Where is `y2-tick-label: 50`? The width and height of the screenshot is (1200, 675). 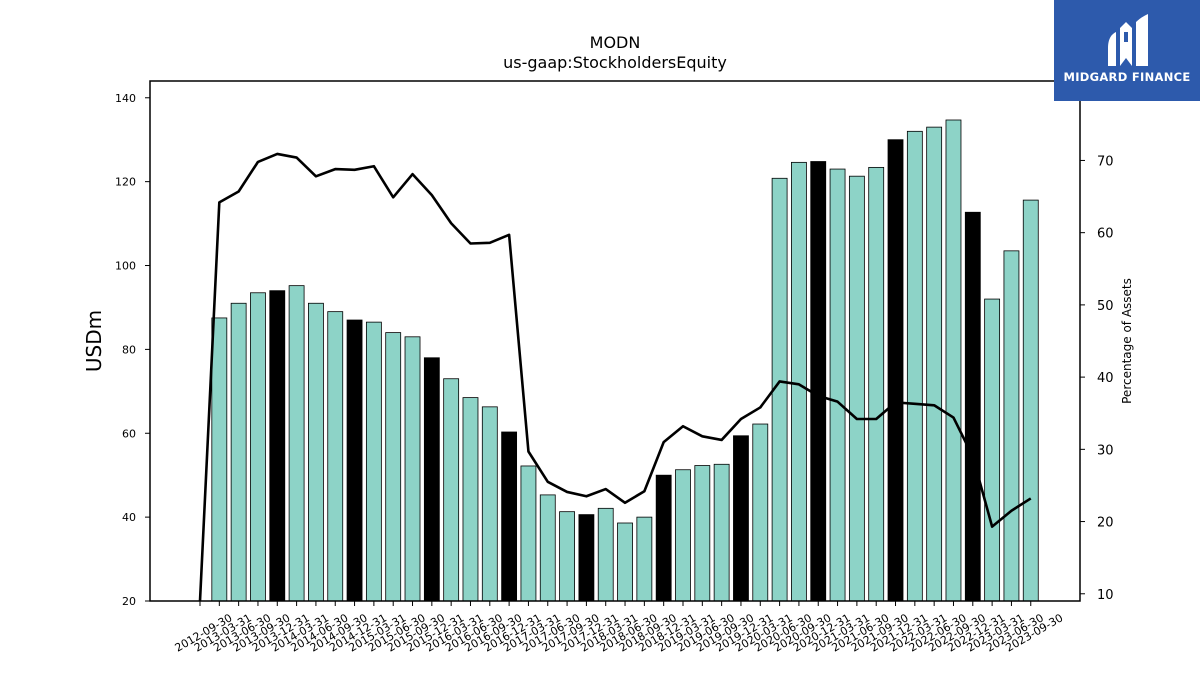 y2-tick-label: 50 is located at coordinates (1105, 306).